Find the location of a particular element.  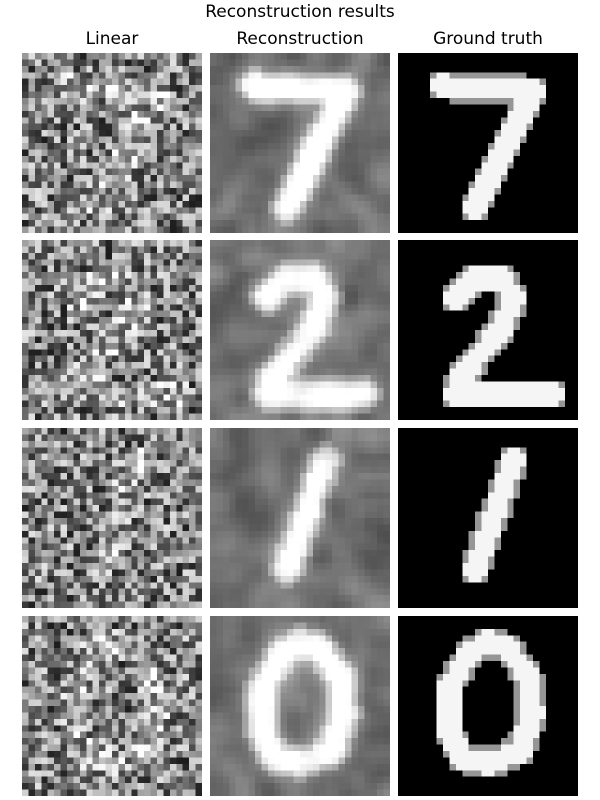

figure-title: Reconstruction results is located at coordinates (300, 12).